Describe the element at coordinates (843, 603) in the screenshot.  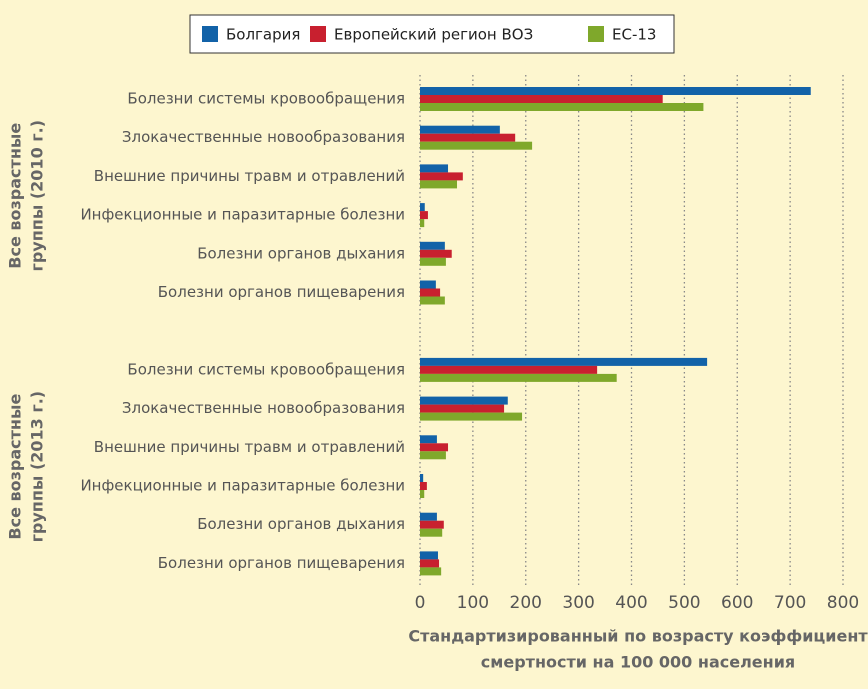
I see `x-tick-label: 800` at that location.